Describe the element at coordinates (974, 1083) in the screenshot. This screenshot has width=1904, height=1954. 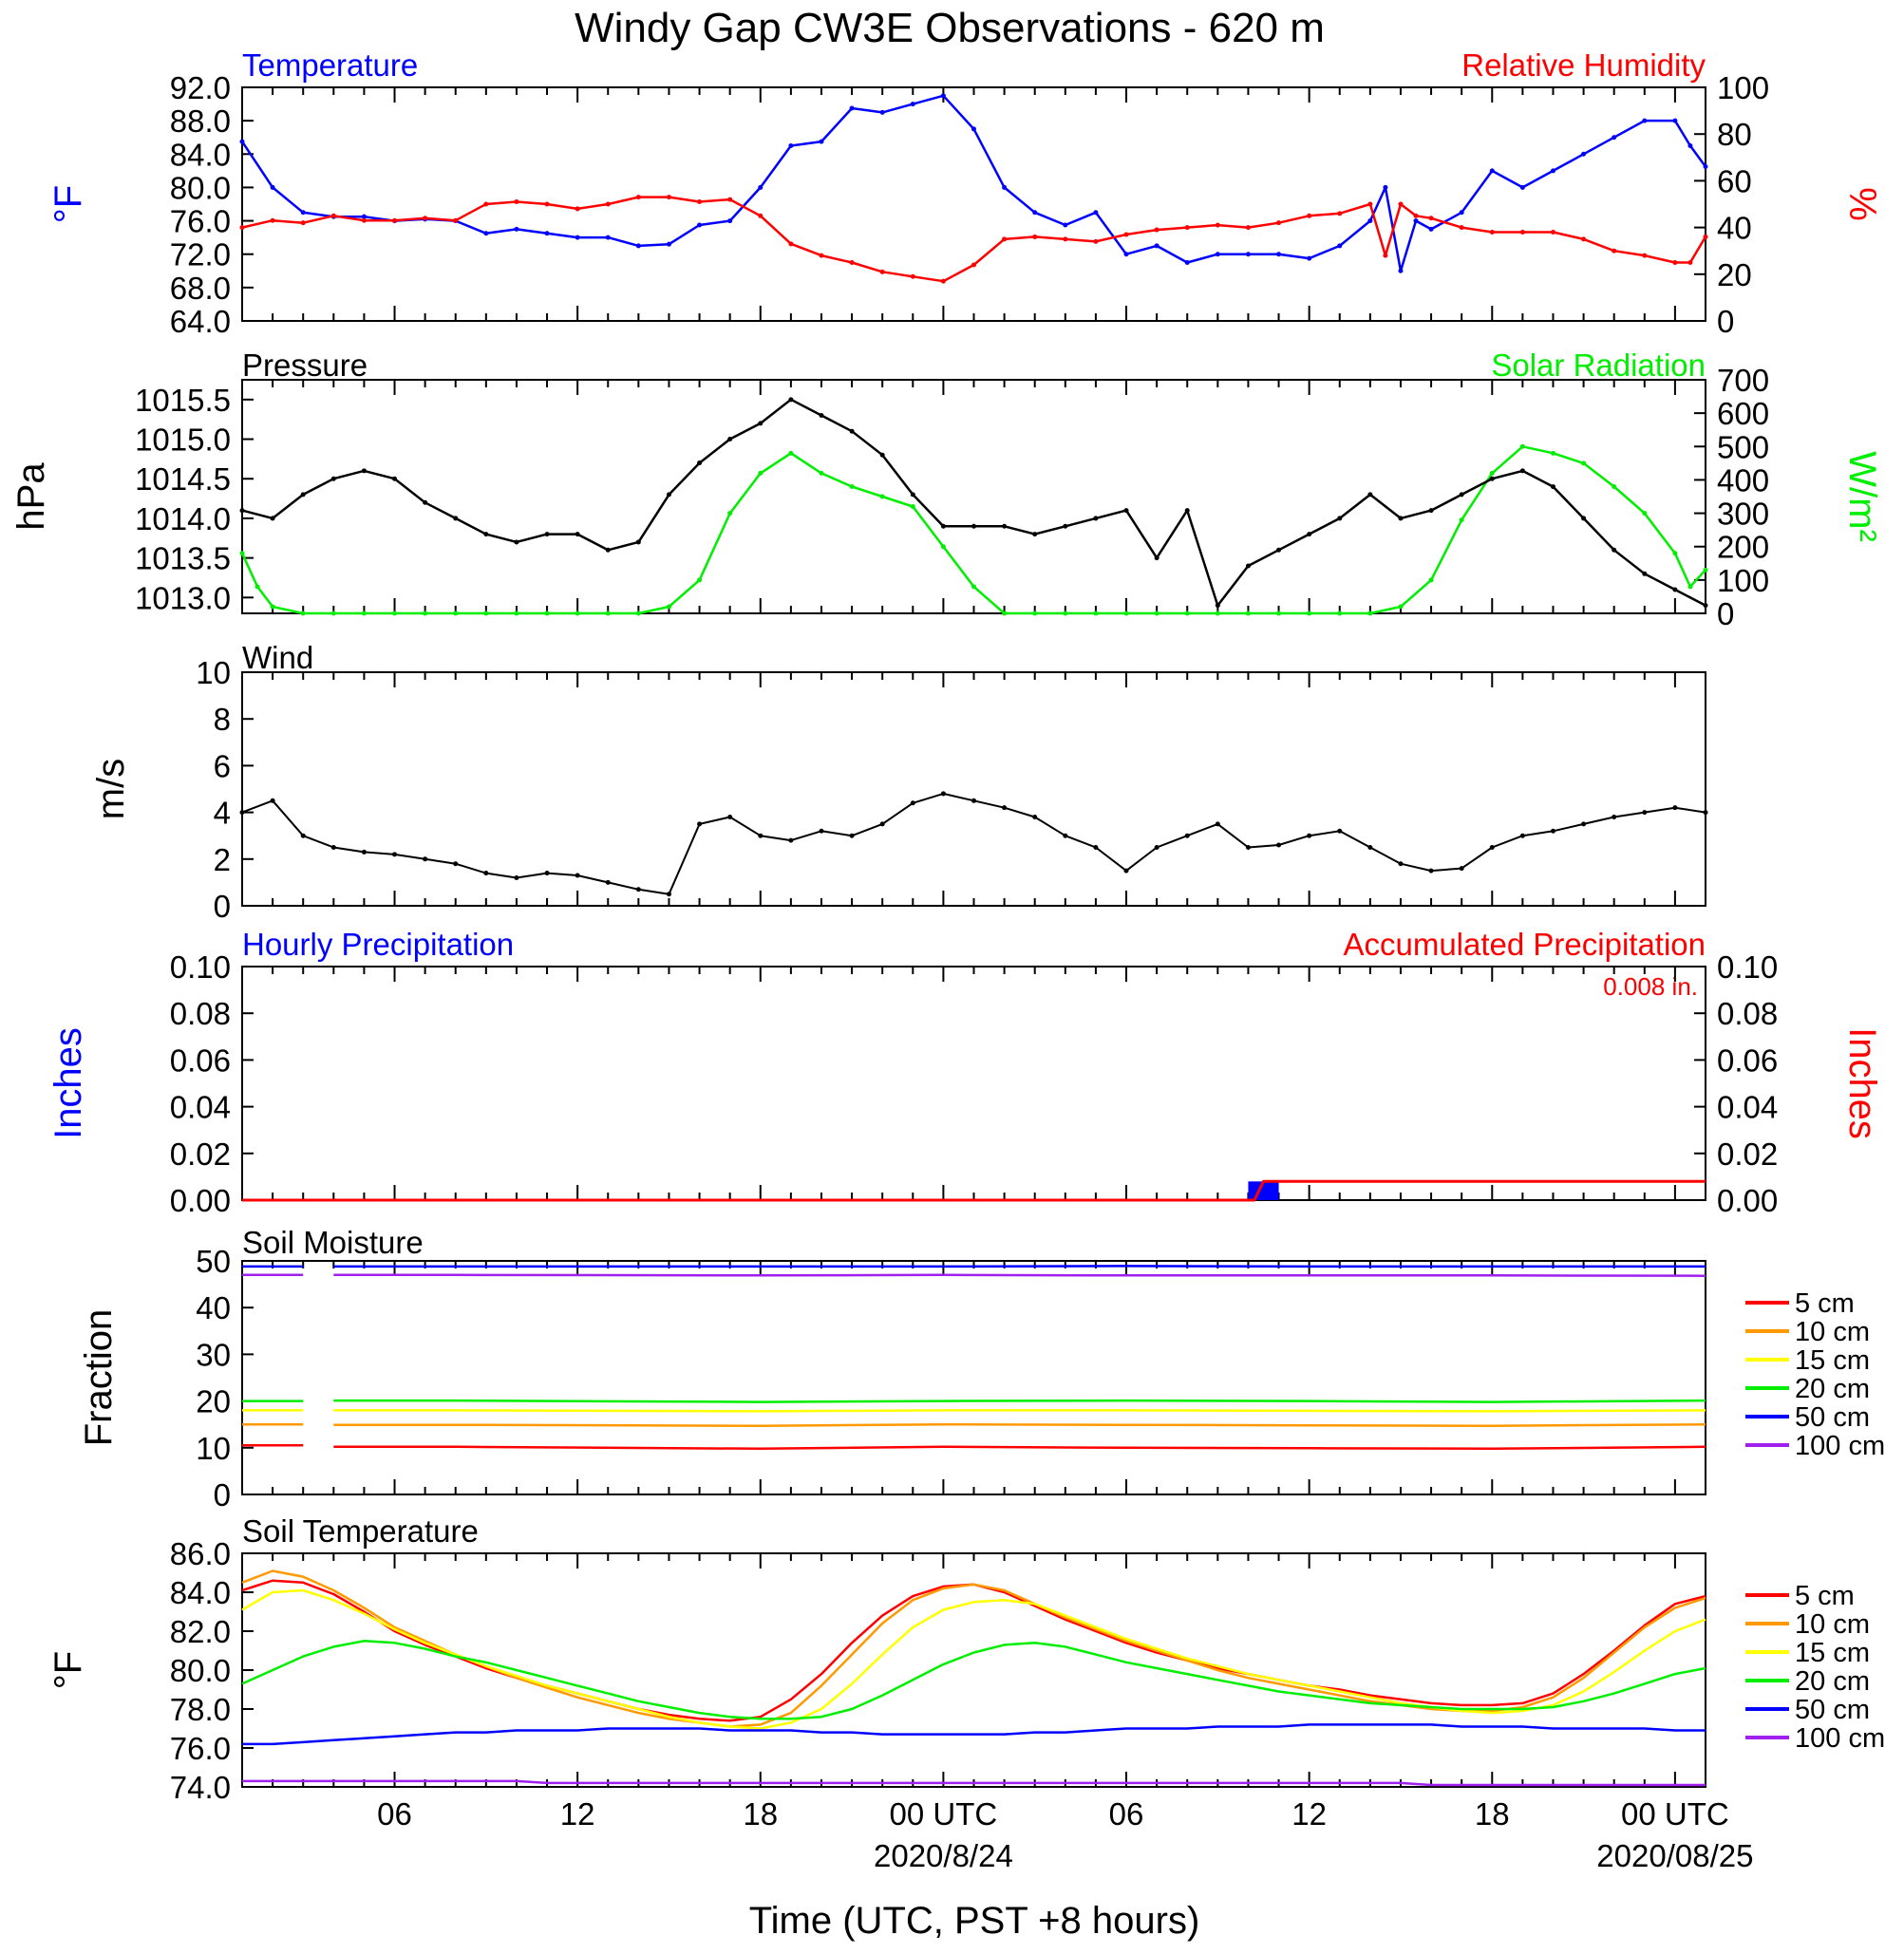
I see `precip-x-ticks` at that location.